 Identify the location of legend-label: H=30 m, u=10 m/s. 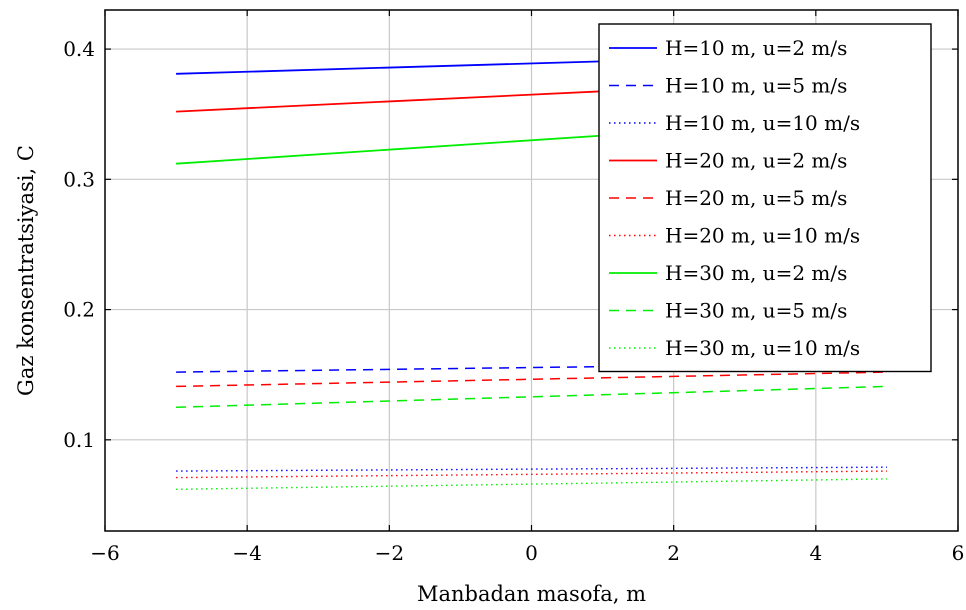
(762, 348).